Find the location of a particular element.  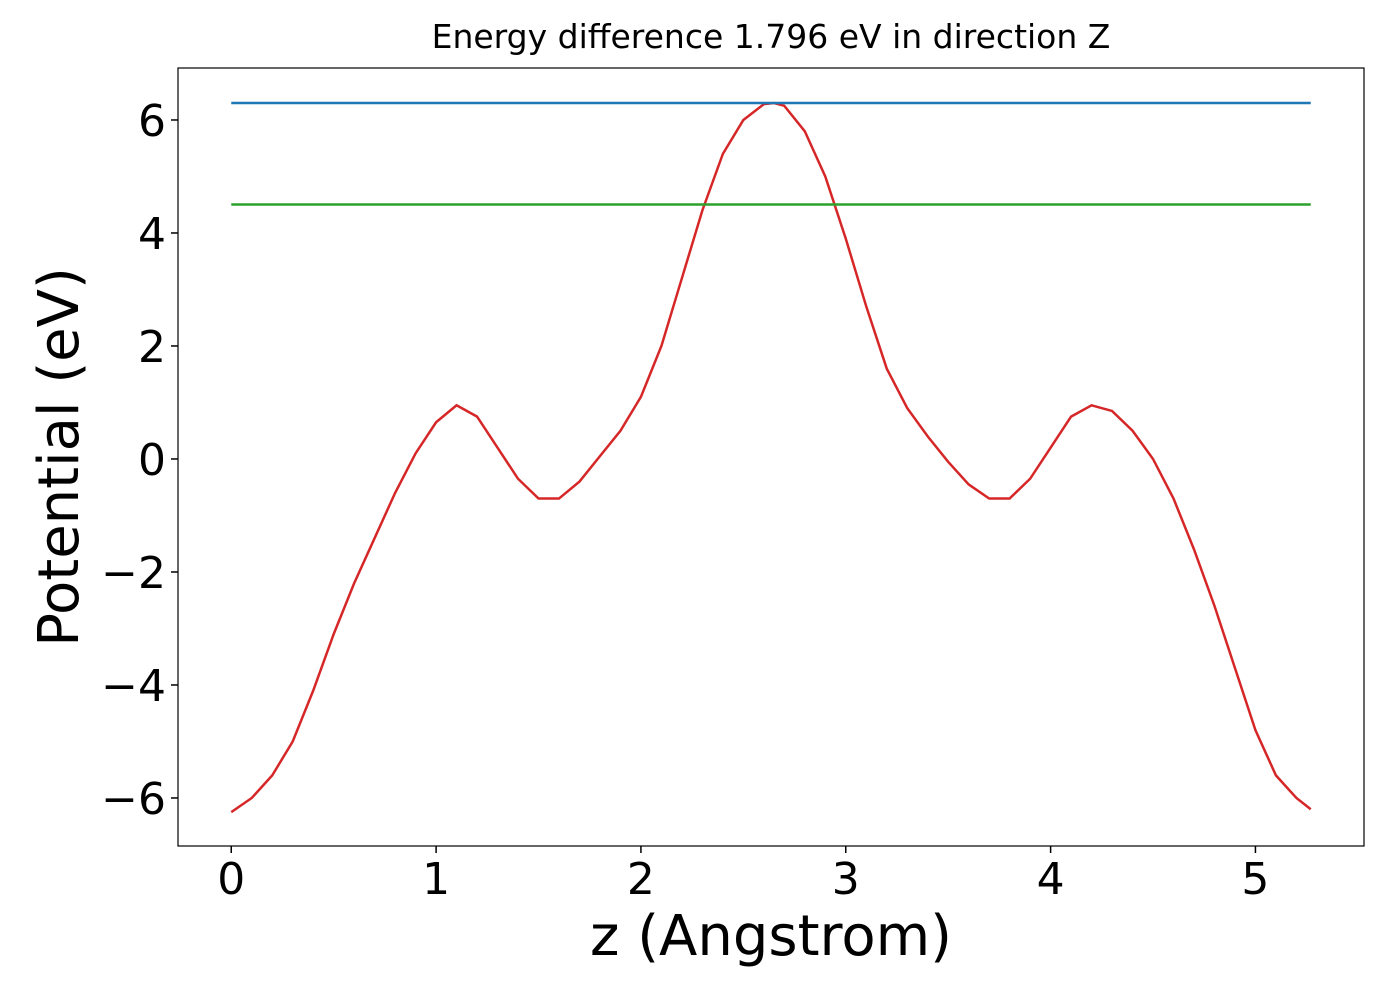

y-tick-label: −2 is located at coordinates (133, 573).